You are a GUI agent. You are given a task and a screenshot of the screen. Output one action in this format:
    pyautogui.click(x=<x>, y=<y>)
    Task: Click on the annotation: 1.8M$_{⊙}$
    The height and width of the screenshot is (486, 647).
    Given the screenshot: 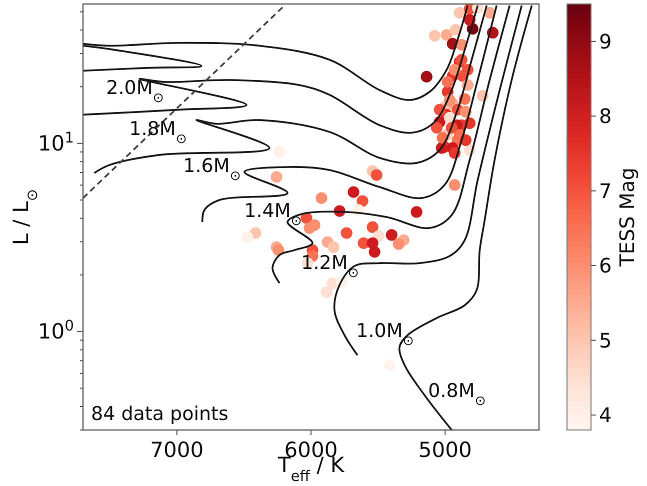 What is the action you would take?
    pyautogui.click(x=158, y=132)
    